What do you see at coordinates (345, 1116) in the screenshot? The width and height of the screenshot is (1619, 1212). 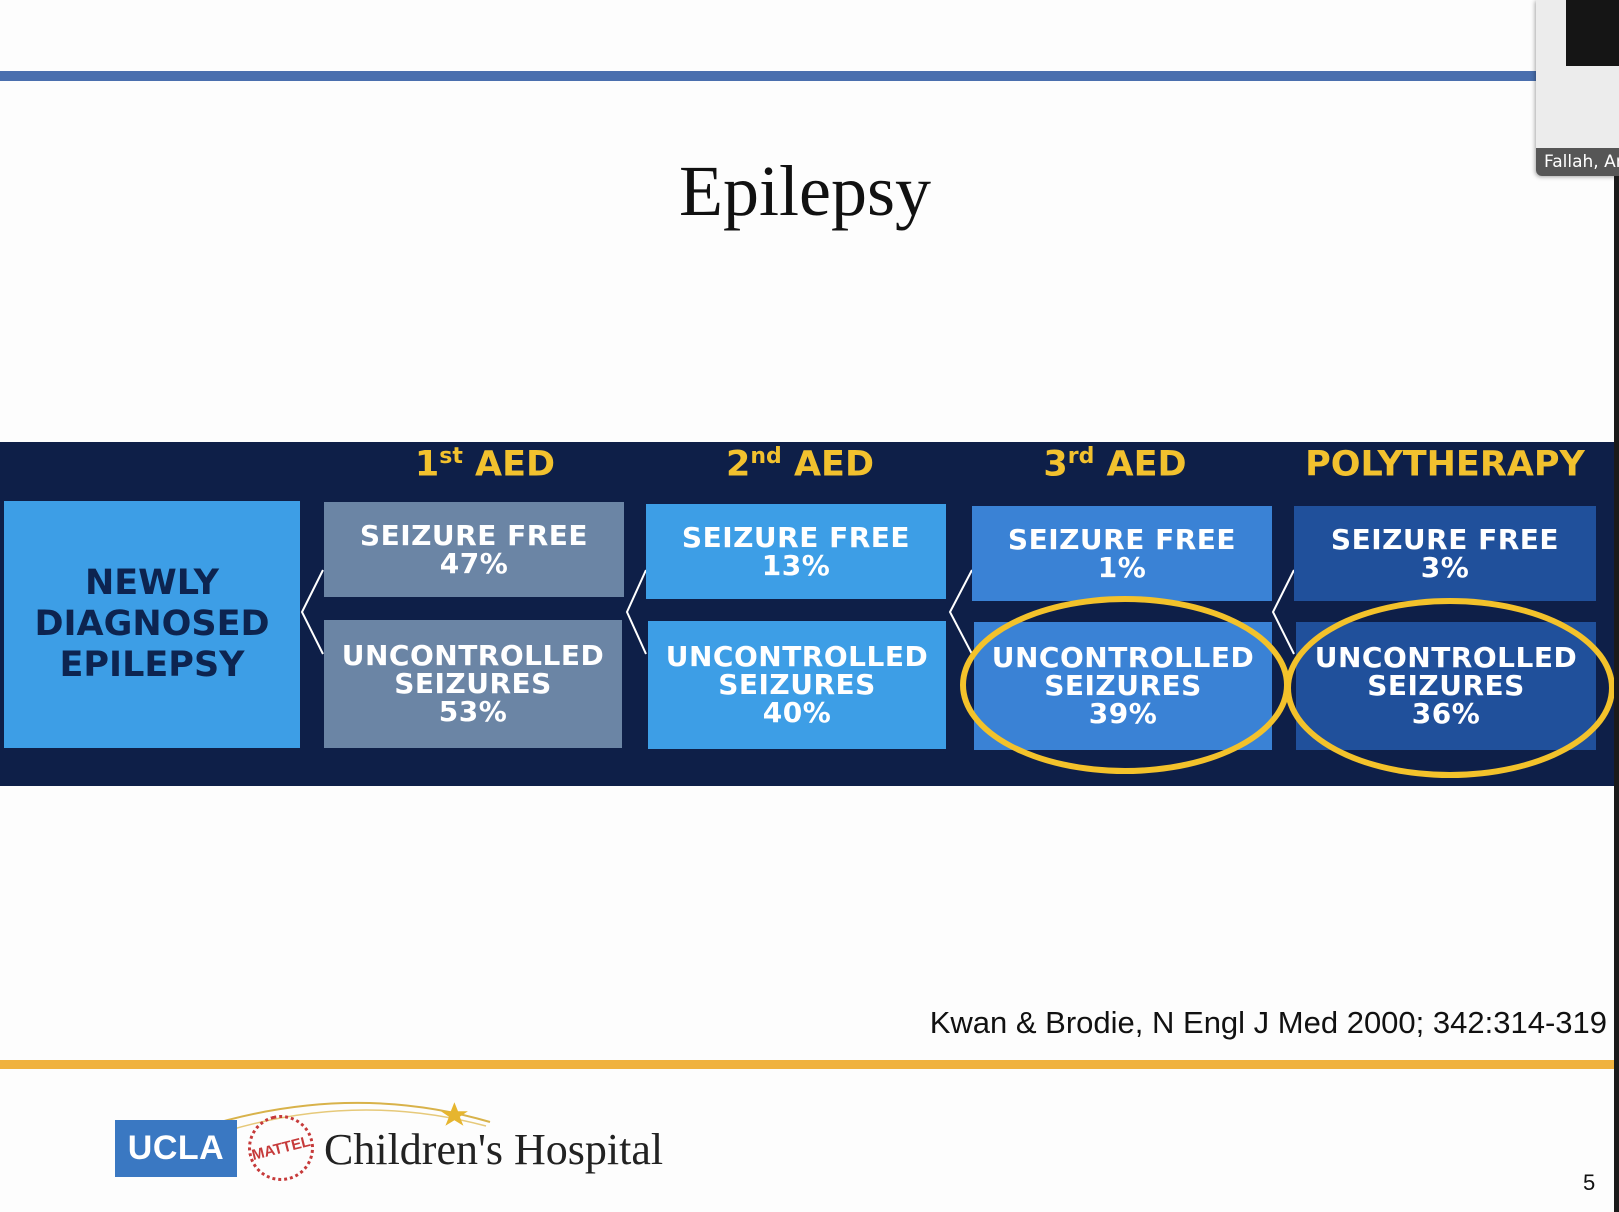 I see `logo-swoosh` at bounding box center [345, 1116].